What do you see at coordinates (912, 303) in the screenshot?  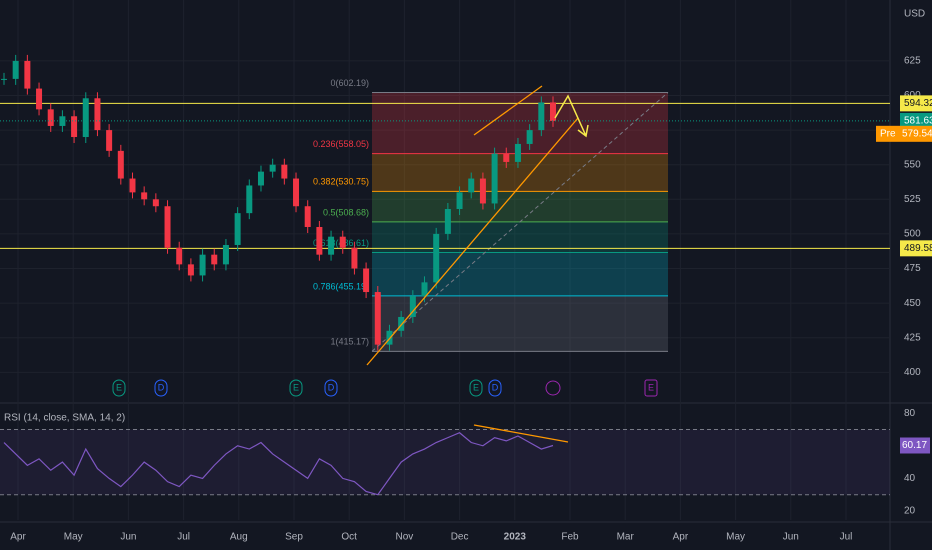 I see `y-tick-label: 450` at bounding box center [912, 303].